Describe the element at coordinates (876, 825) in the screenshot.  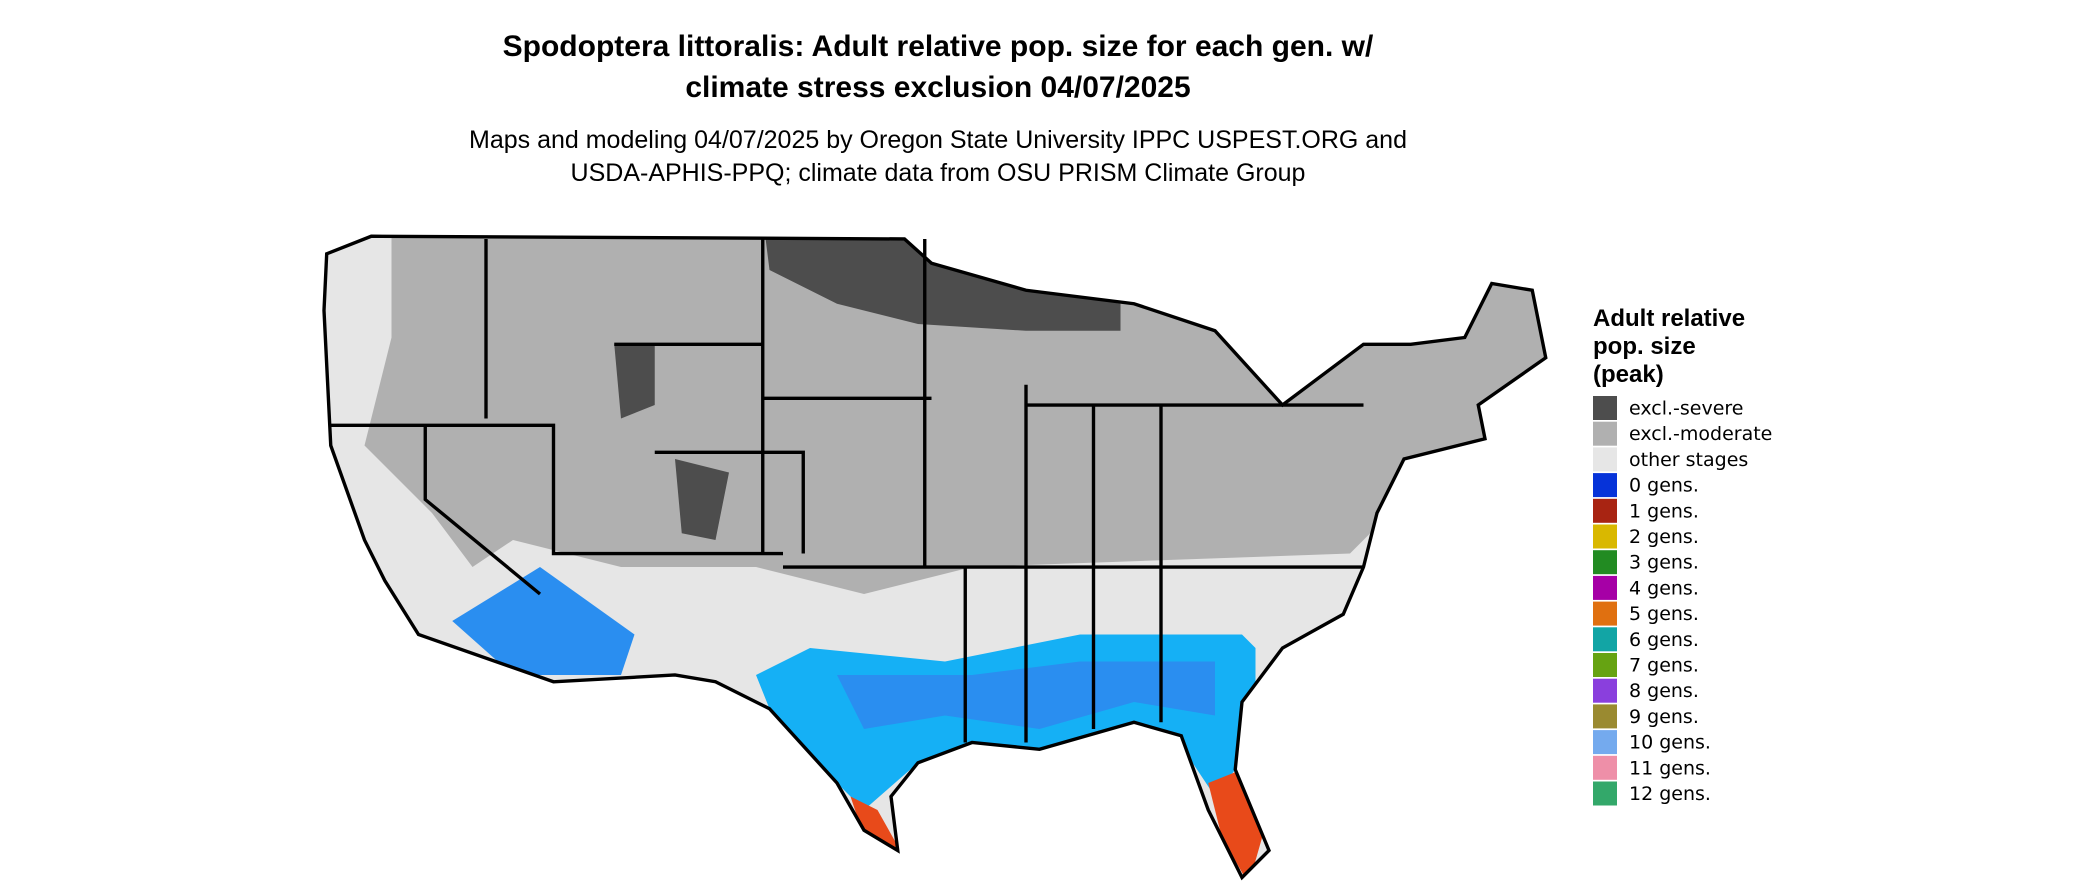
I see `hot-region` at that location.